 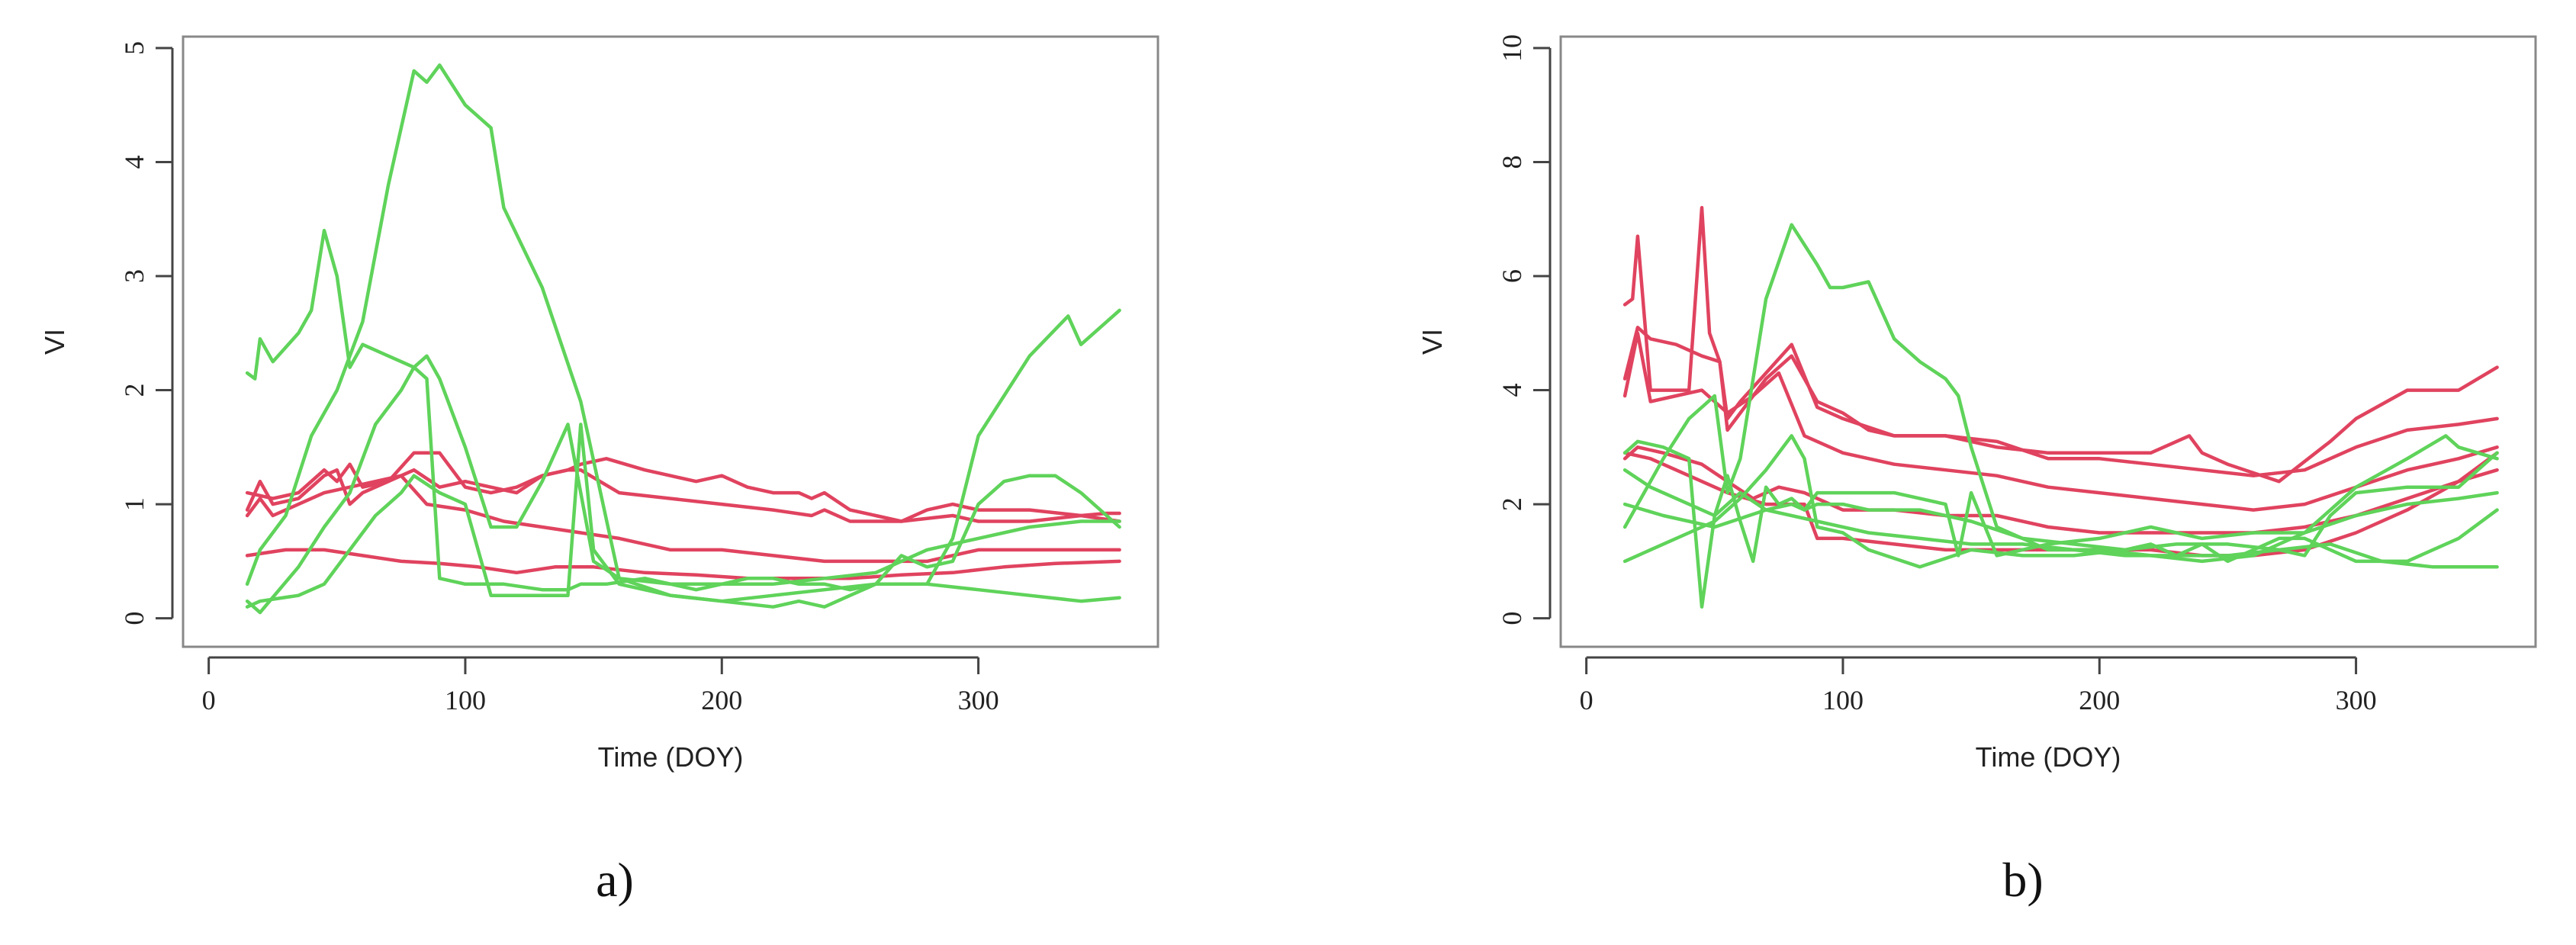 What do you see at coordinates (1524, 329) in the screenshot?
I see `y-axis: 0 2 4 6 8 10` at bounding box center [1524, 329].